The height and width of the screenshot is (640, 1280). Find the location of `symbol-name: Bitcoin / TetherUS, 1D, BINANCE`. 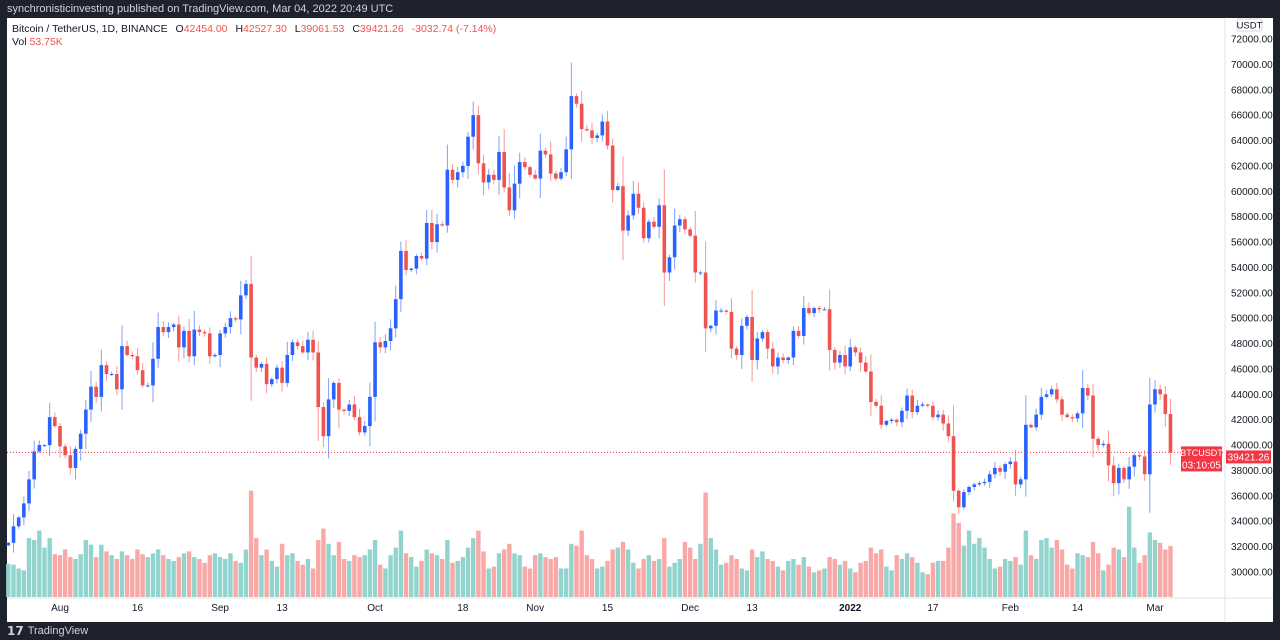

symbol-name: Bitcoin / TetherUS, 1D, BINANCE is located at coordinates (90, 29).